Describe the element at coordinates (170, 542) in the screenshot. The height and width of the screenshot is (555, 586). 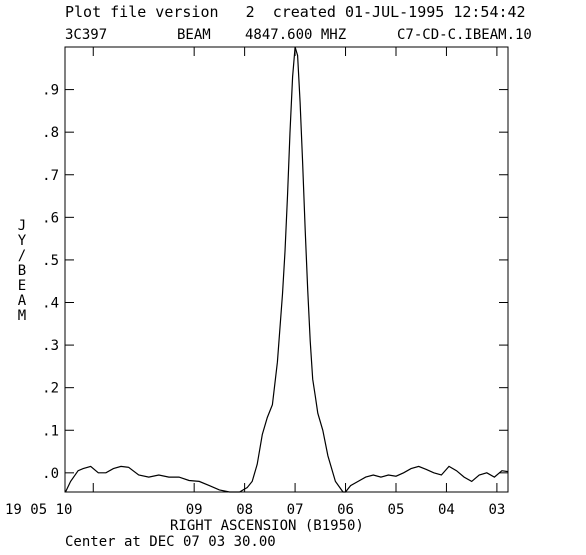
I see `center-declination-note: Center at DEC 07 03 30.00` at that location.